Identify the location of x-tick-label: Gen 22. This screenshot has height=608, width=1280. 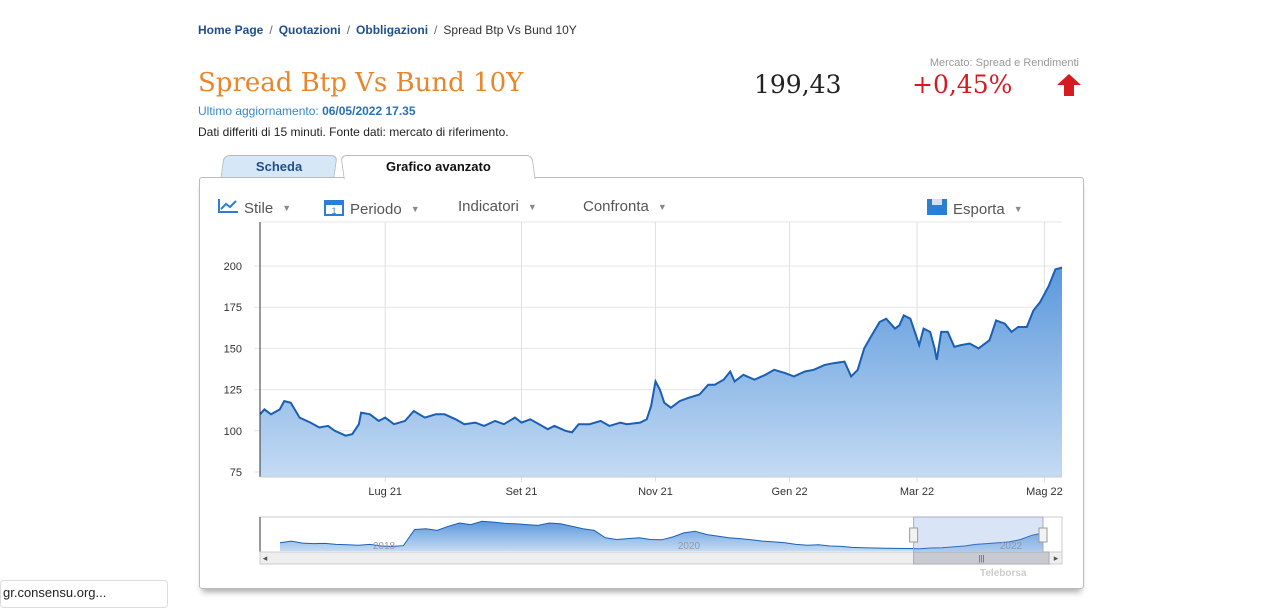
(789, 492).